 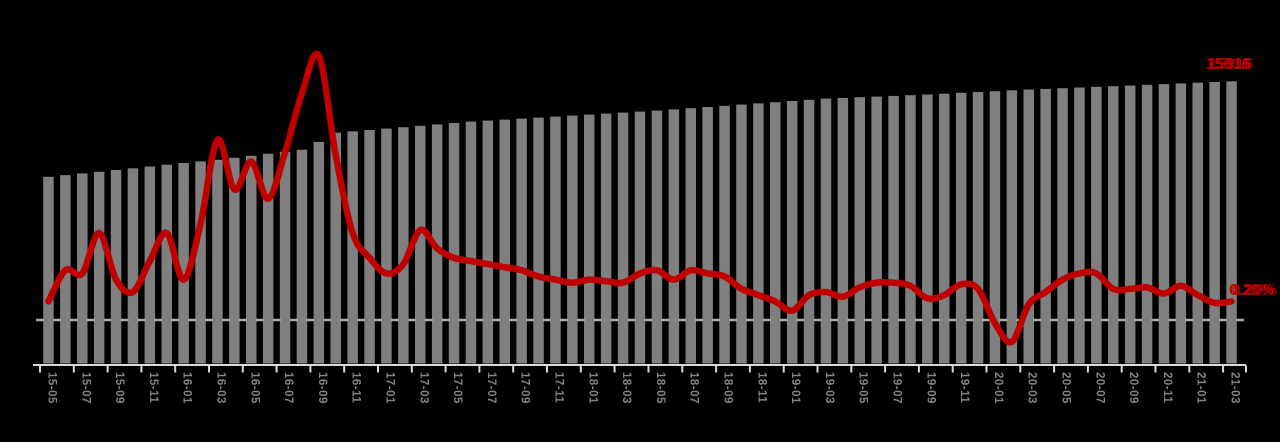 I want to click on x-axis-tick-label: 18-01, so click(x=592, y=388).